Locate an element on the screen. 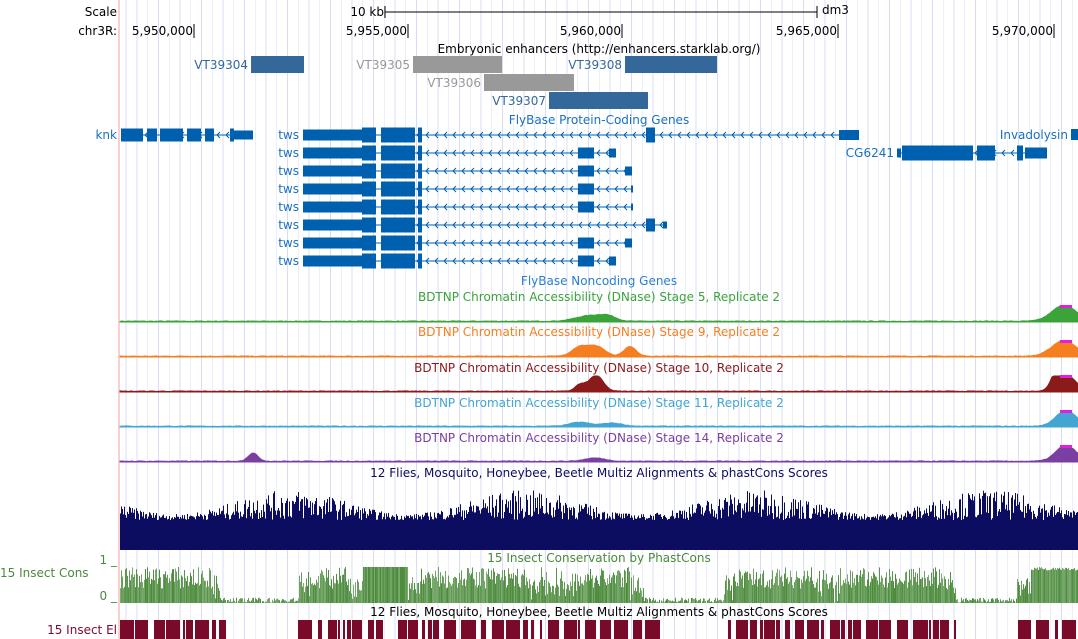 The image size is (1078, 639). noncoding-track-title: FlyBase Noncoding Genes is located at coordinates (599, 281).